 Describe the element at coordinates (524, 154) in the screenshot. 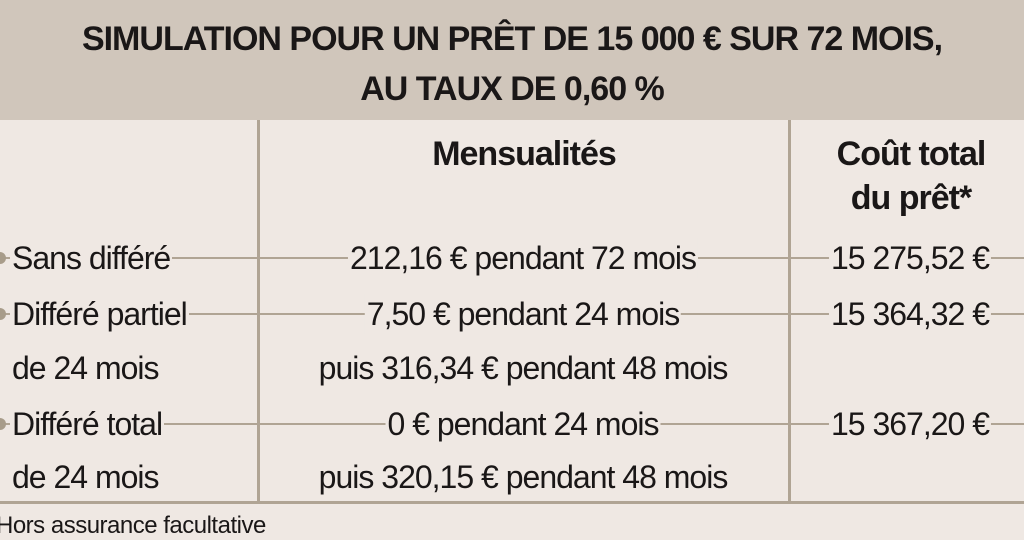

I see `column-header-mensualites: Mensualités` at that location.